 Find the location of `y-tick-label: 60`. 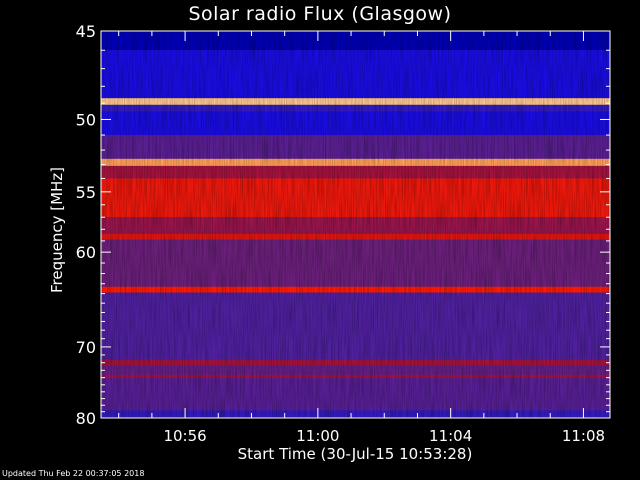

y-tick-label: 60 is located at coordinates (86, 252).